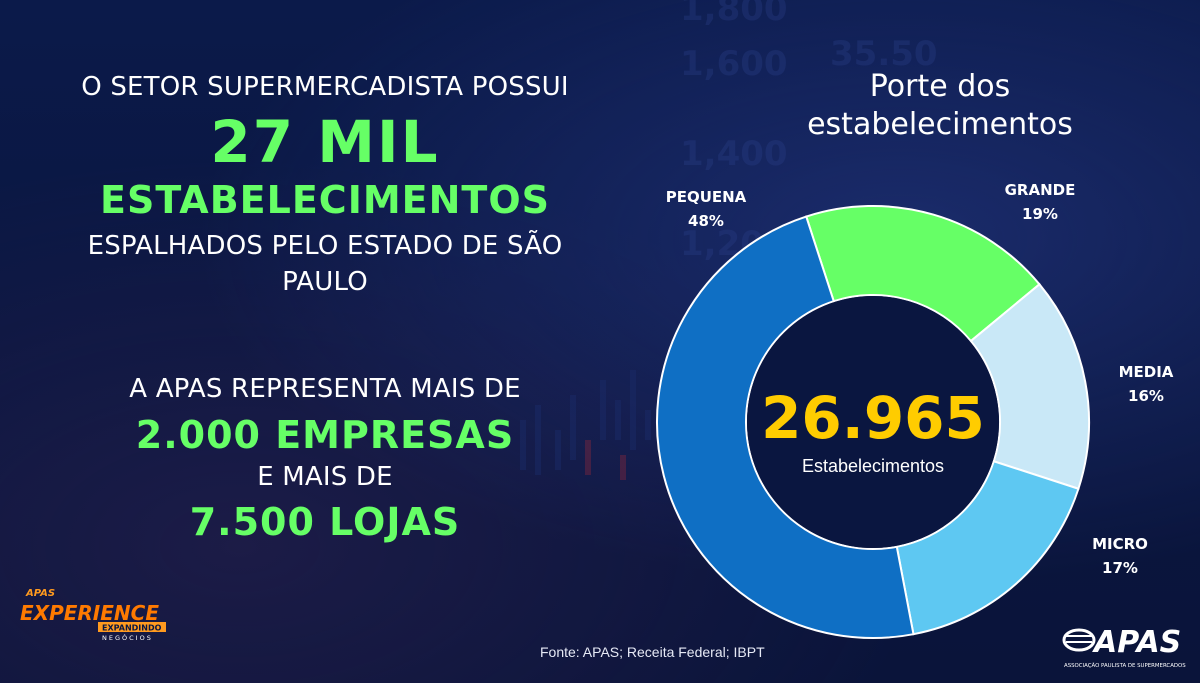 This screenshot has height=683, width=1200. Describe the element at coordinates (325, 389) in the screenshot. I see `apas-represents-text: A APAS REPRESENTA MAIS DE` at that location.